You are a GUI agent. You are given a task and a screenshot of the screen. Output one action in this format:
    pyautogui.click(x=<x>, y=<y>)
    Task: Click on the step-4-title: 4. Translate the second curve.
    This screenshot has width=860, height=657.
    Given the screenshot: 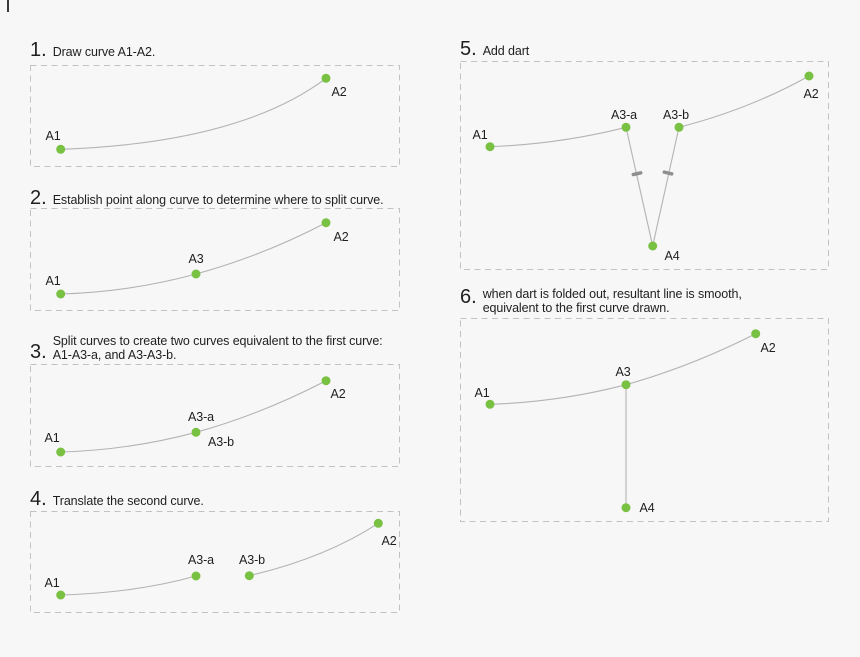 What is the action you would take?
    pyautogui.click(x=117, y=499)
    